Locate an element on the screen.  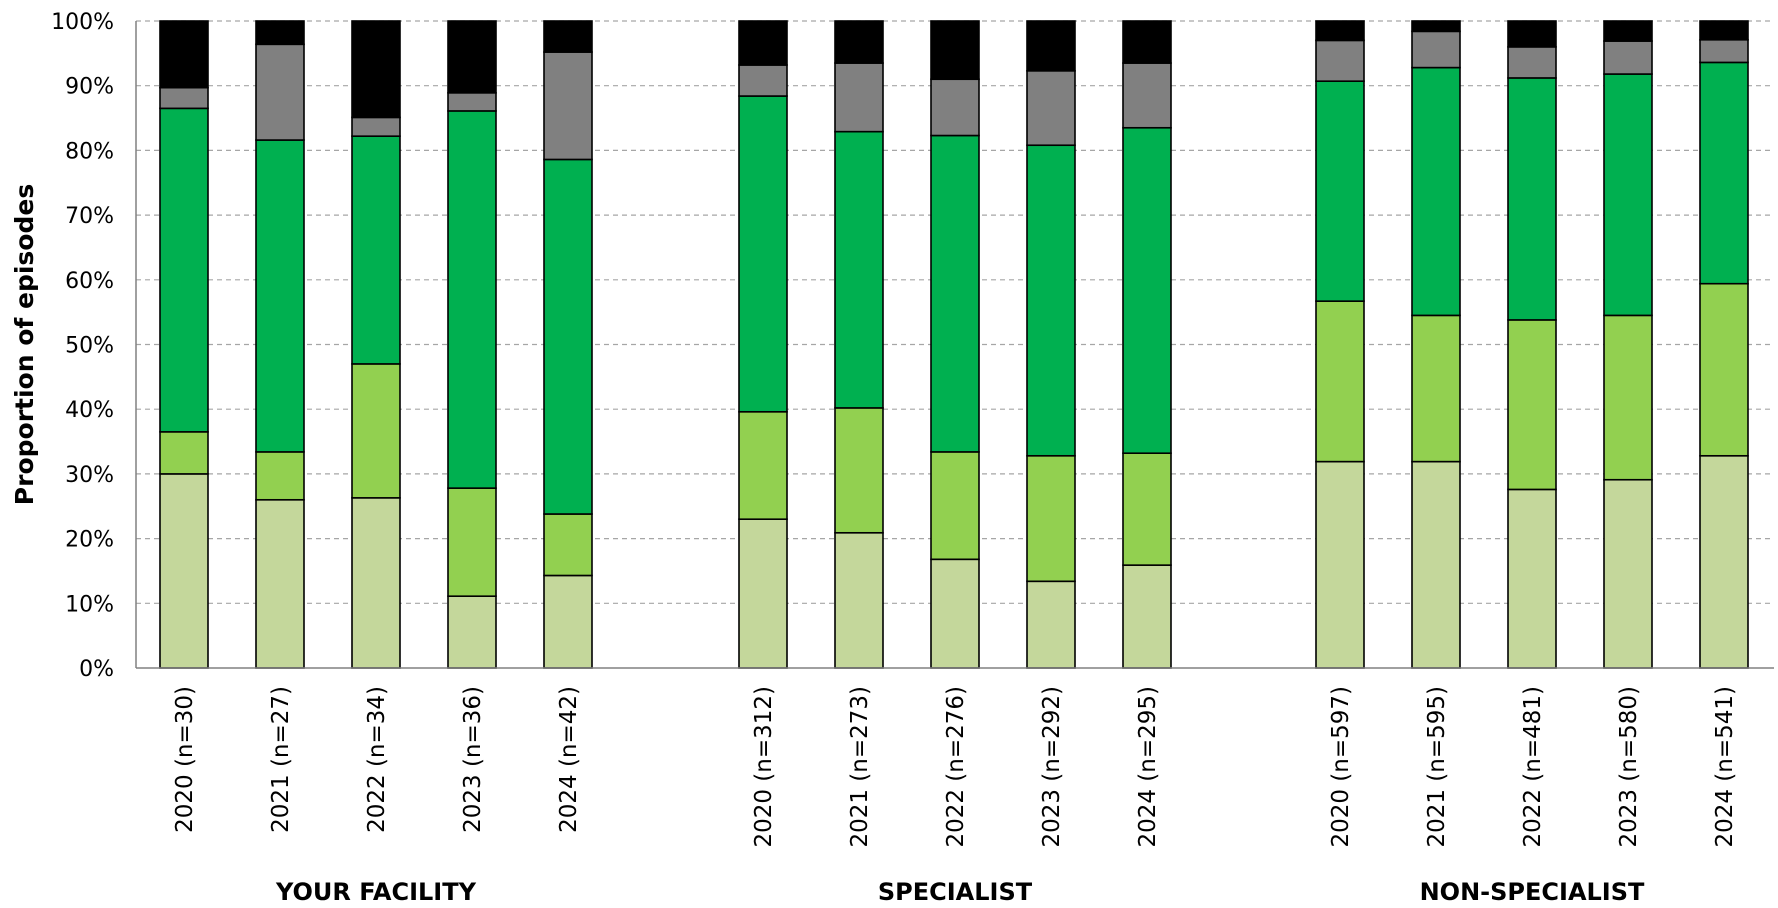
group-label: YOUR FACILITY is located at coordinates (376, 892).